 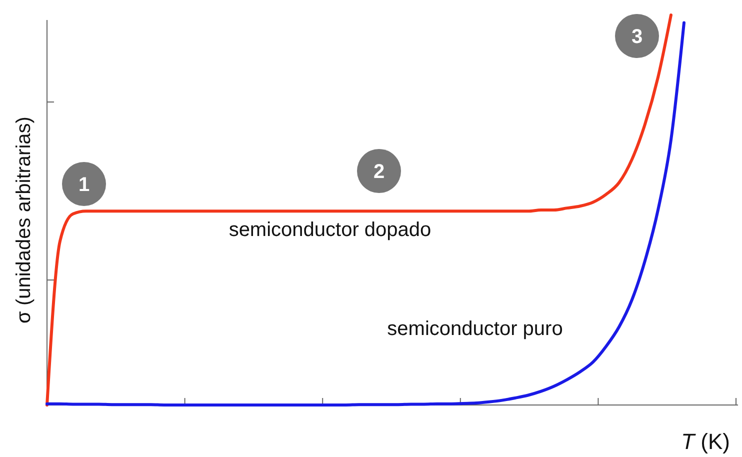 What do you see at coordinates (705, 441) in the screenshot?
I see `x-axis-title: T (K)` at bounding box center [705, 441].